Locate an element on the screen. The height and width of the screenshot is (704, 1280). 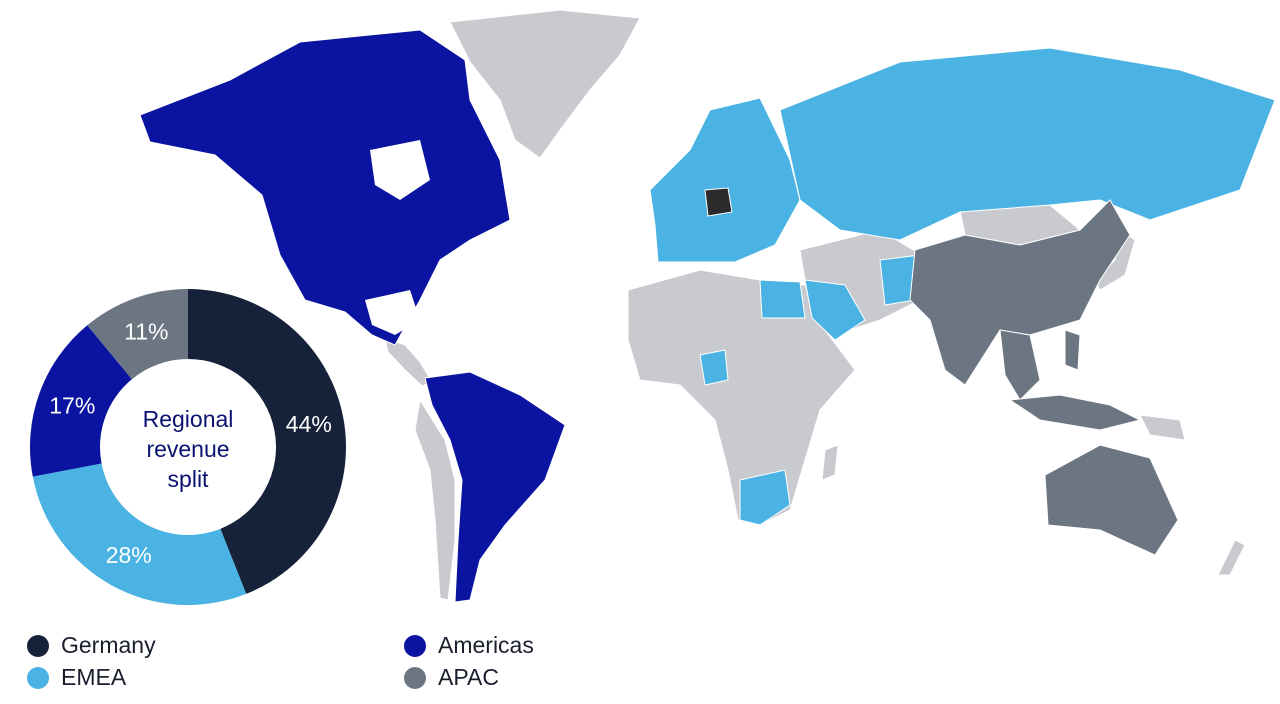
madagascar is located at coordinates (830, 462).